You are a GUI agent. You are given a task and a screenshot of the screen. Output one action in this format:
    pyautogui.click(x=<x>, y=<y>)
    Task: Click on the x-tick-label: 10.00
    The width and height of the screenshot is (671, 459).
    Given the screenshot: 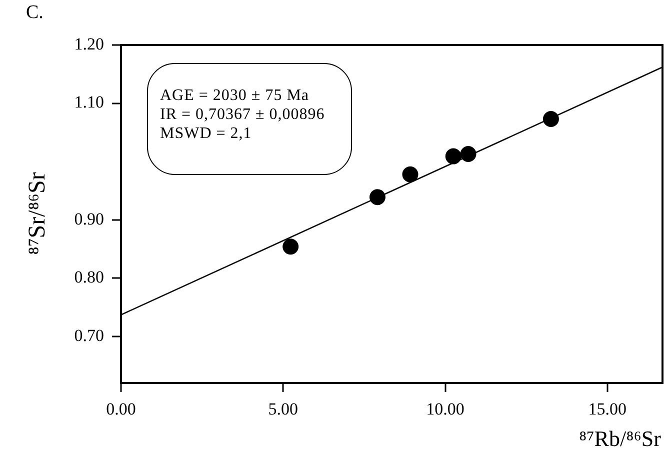 What is the action you would take?
    pyautogui.click(x=445, y=409)
    